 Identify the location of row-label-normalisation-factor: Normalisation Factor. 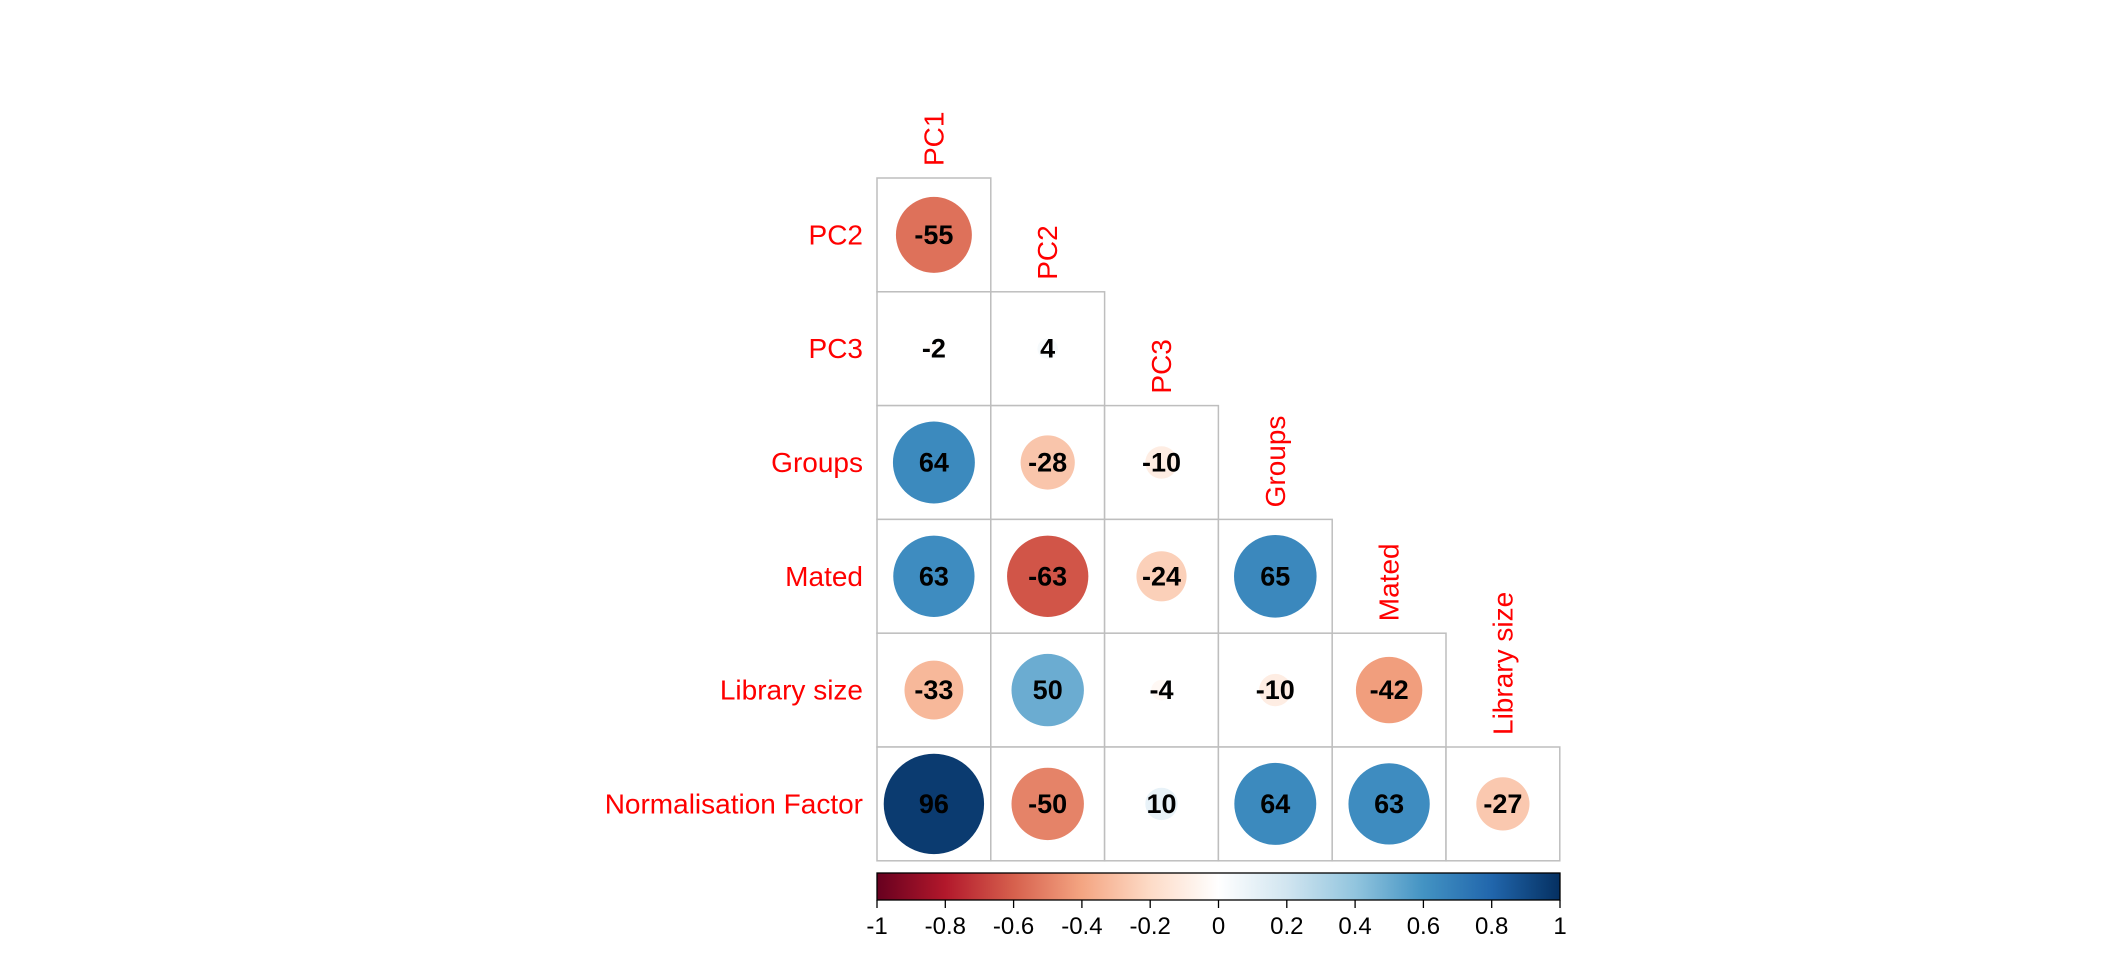
(734, 803).